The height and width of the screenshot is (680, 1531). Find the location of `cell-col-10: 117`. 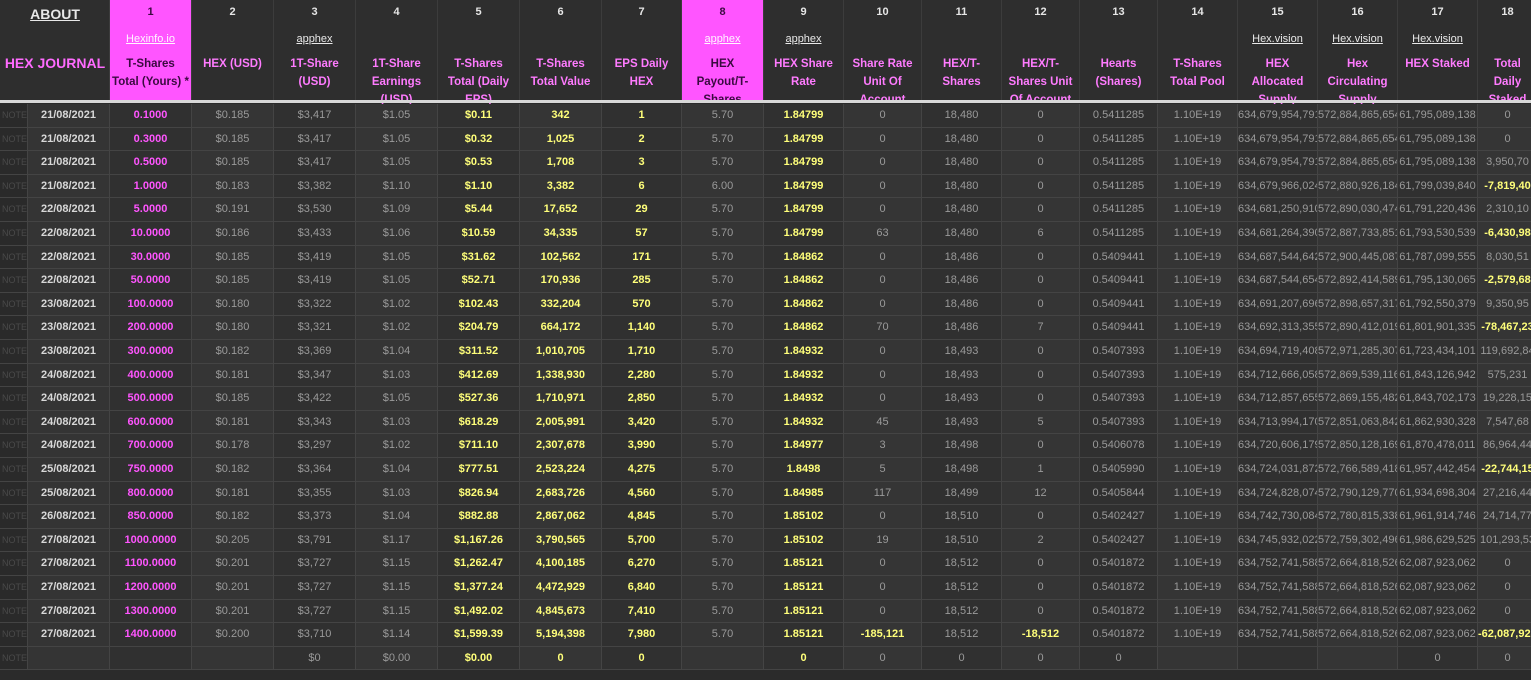

cell-col-10: 117 is located at coordinates (883, 493).